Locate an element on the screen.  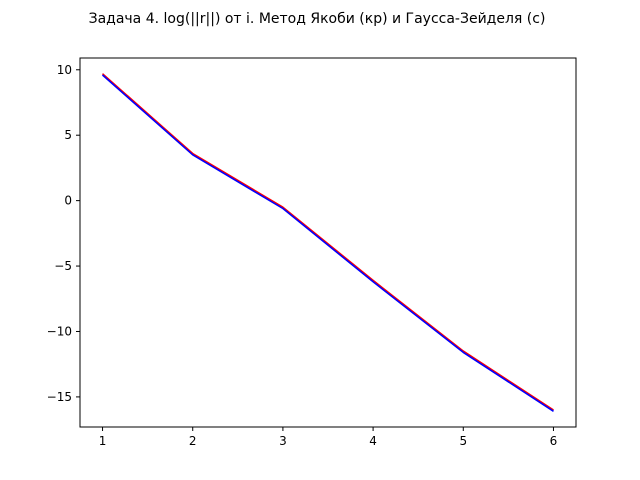
x-tick-label: 3 is located at coordinates (283, 441).